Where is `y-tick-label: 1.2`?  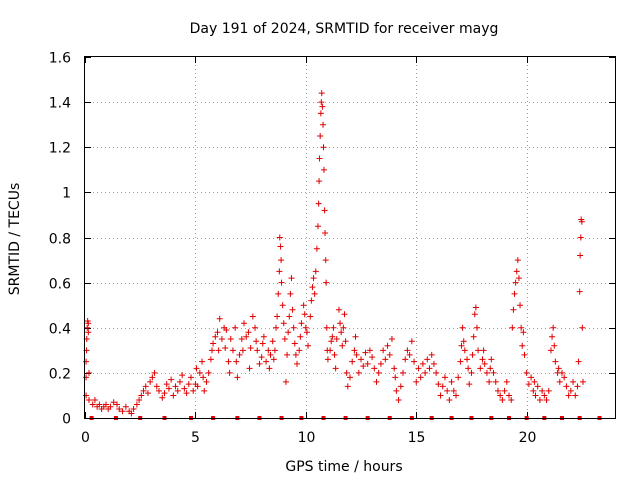
y-tick-label: 1.2 is located at coordinates (60, 149).